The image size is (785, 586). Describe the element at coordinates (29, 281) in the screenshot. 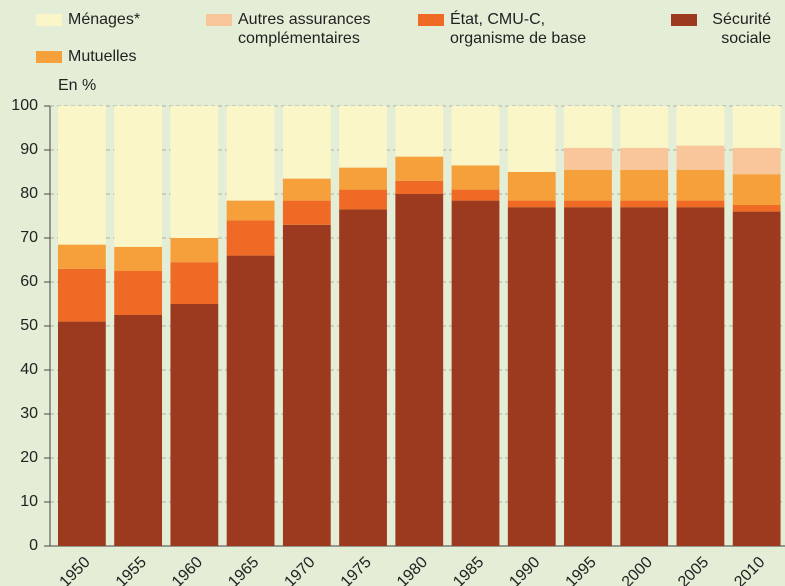

I see `y-tick-label: 60` at that location.